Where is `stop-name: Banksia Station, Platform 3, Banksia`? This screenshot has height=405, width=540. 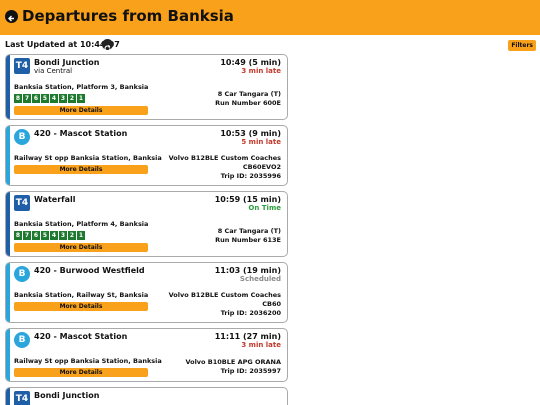 stop-name: Banksia Station, Platform 3, Banksia is located at coordinates (81, 87).